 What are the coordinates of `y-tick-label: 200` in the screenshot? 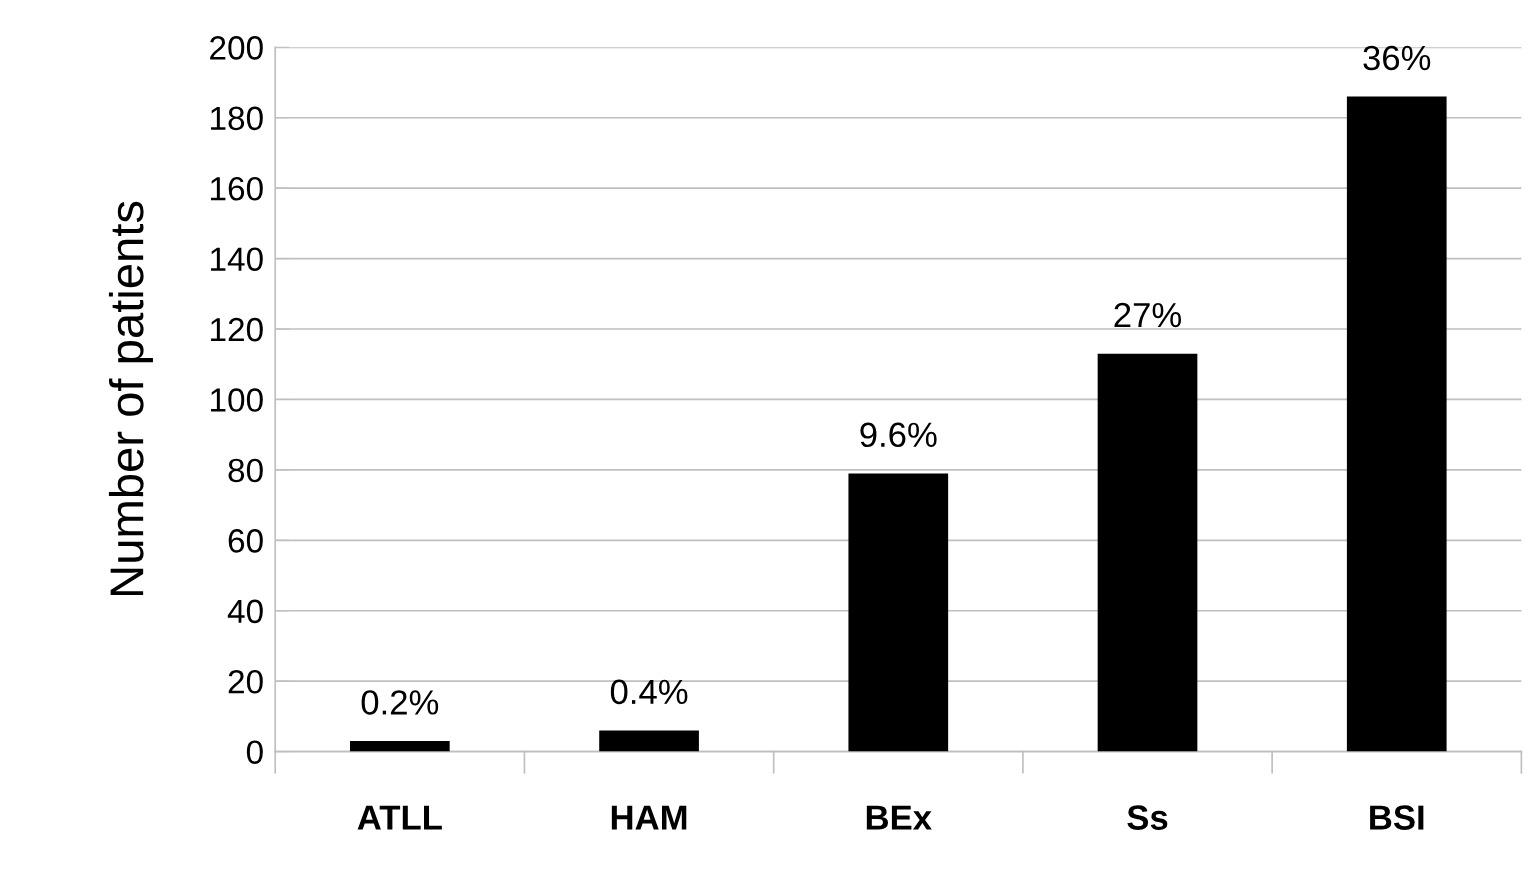 It's located at (236, 48).